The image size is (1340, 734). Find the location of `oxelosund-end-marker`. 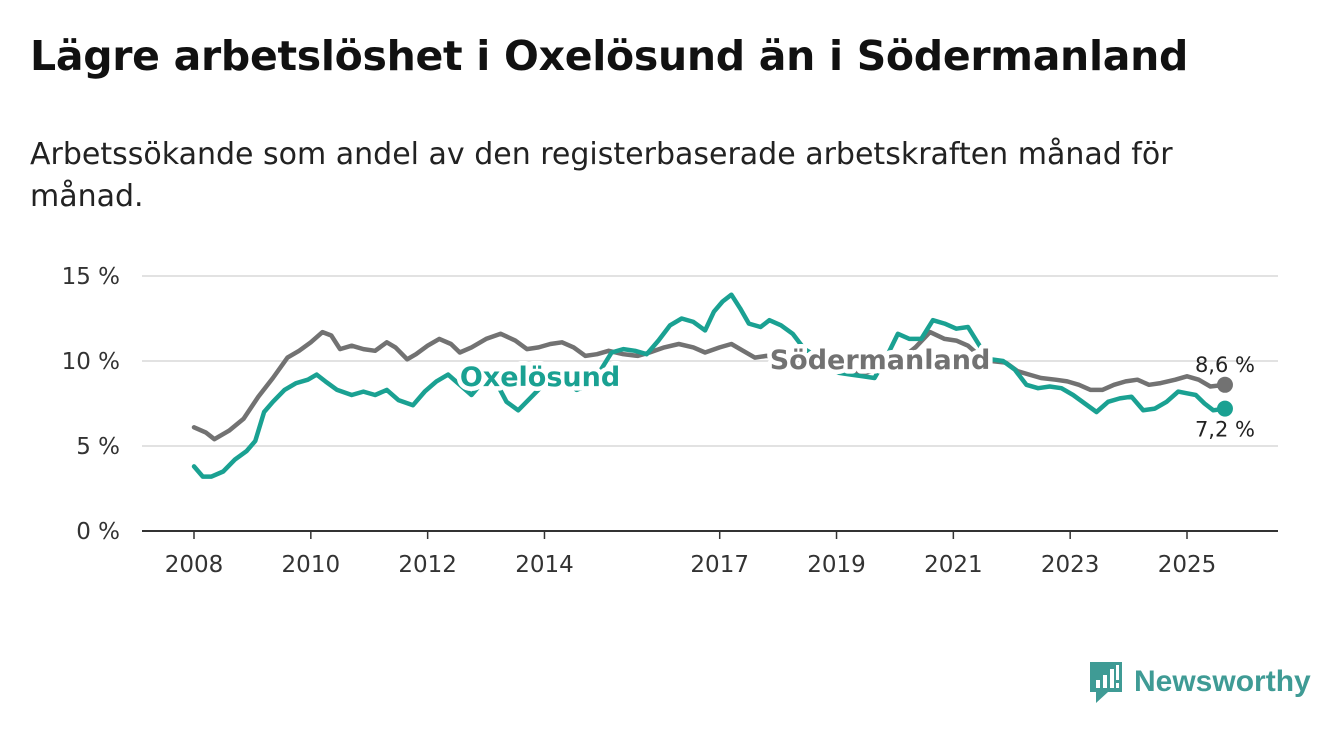

oxelosund-end-marker is located at coordinates (1224, 408).